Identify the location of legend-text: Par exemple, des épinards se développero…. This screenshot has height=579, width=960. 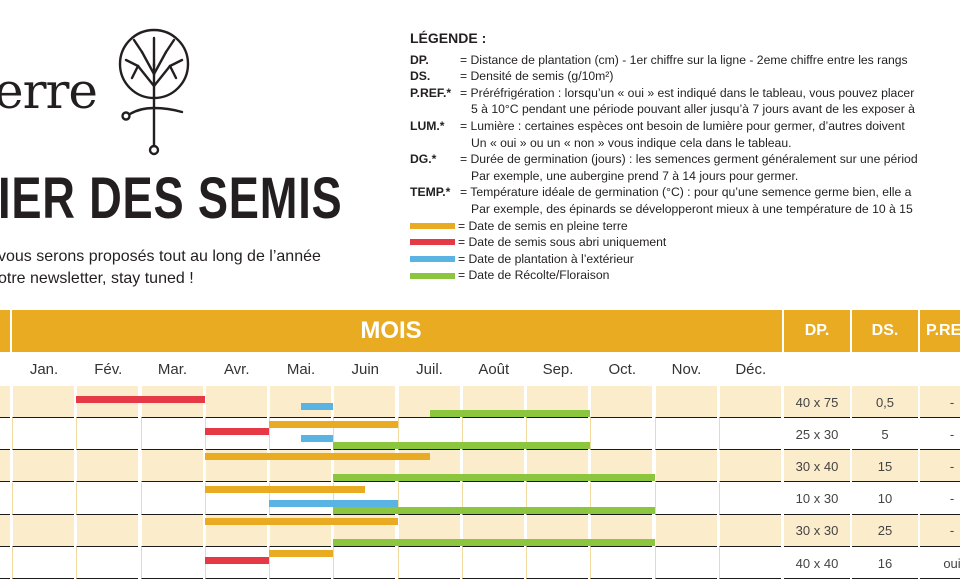
(692, 208).